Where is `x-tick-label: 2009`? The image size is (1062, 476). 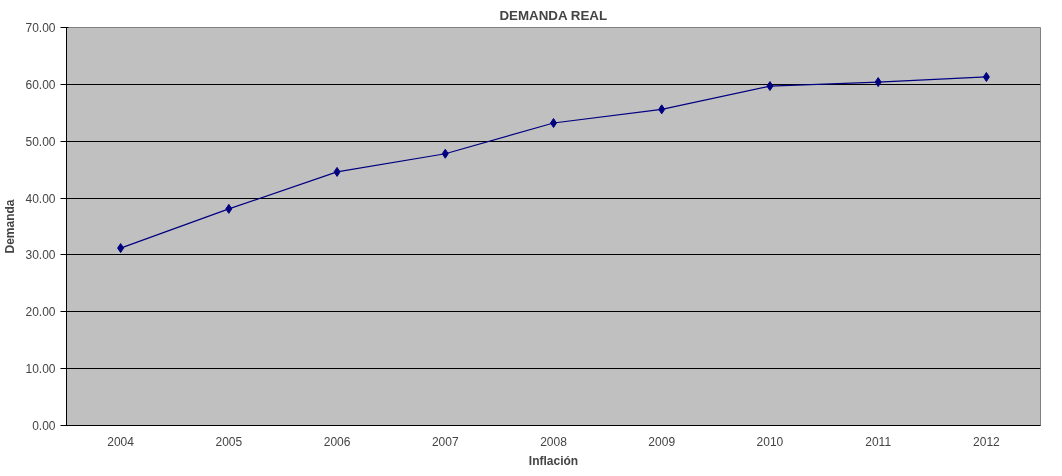
x-tick-label: 2009 is located at coordinates (662, 441).